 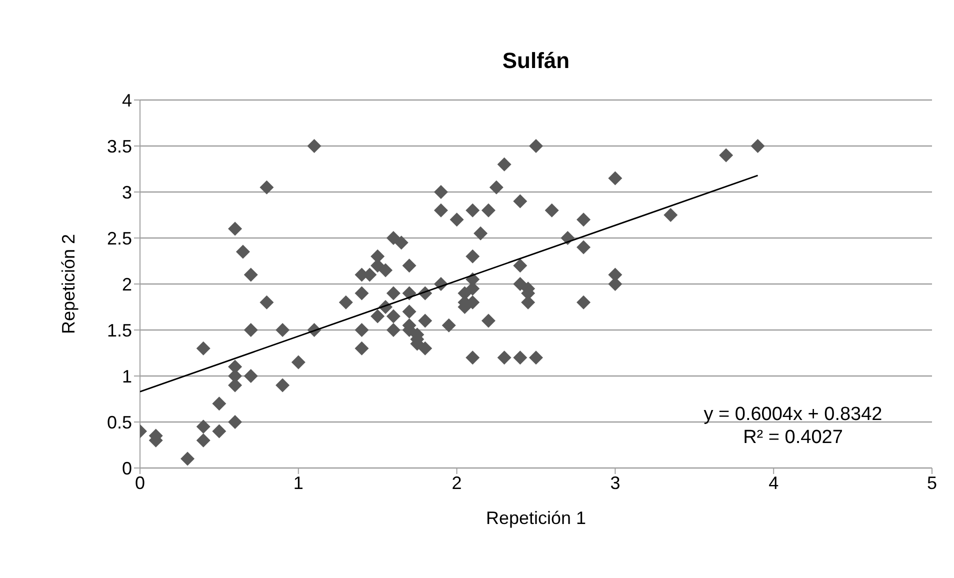 I want to click on x-axis-title: Repetición 1, so click(x=536, y=518).